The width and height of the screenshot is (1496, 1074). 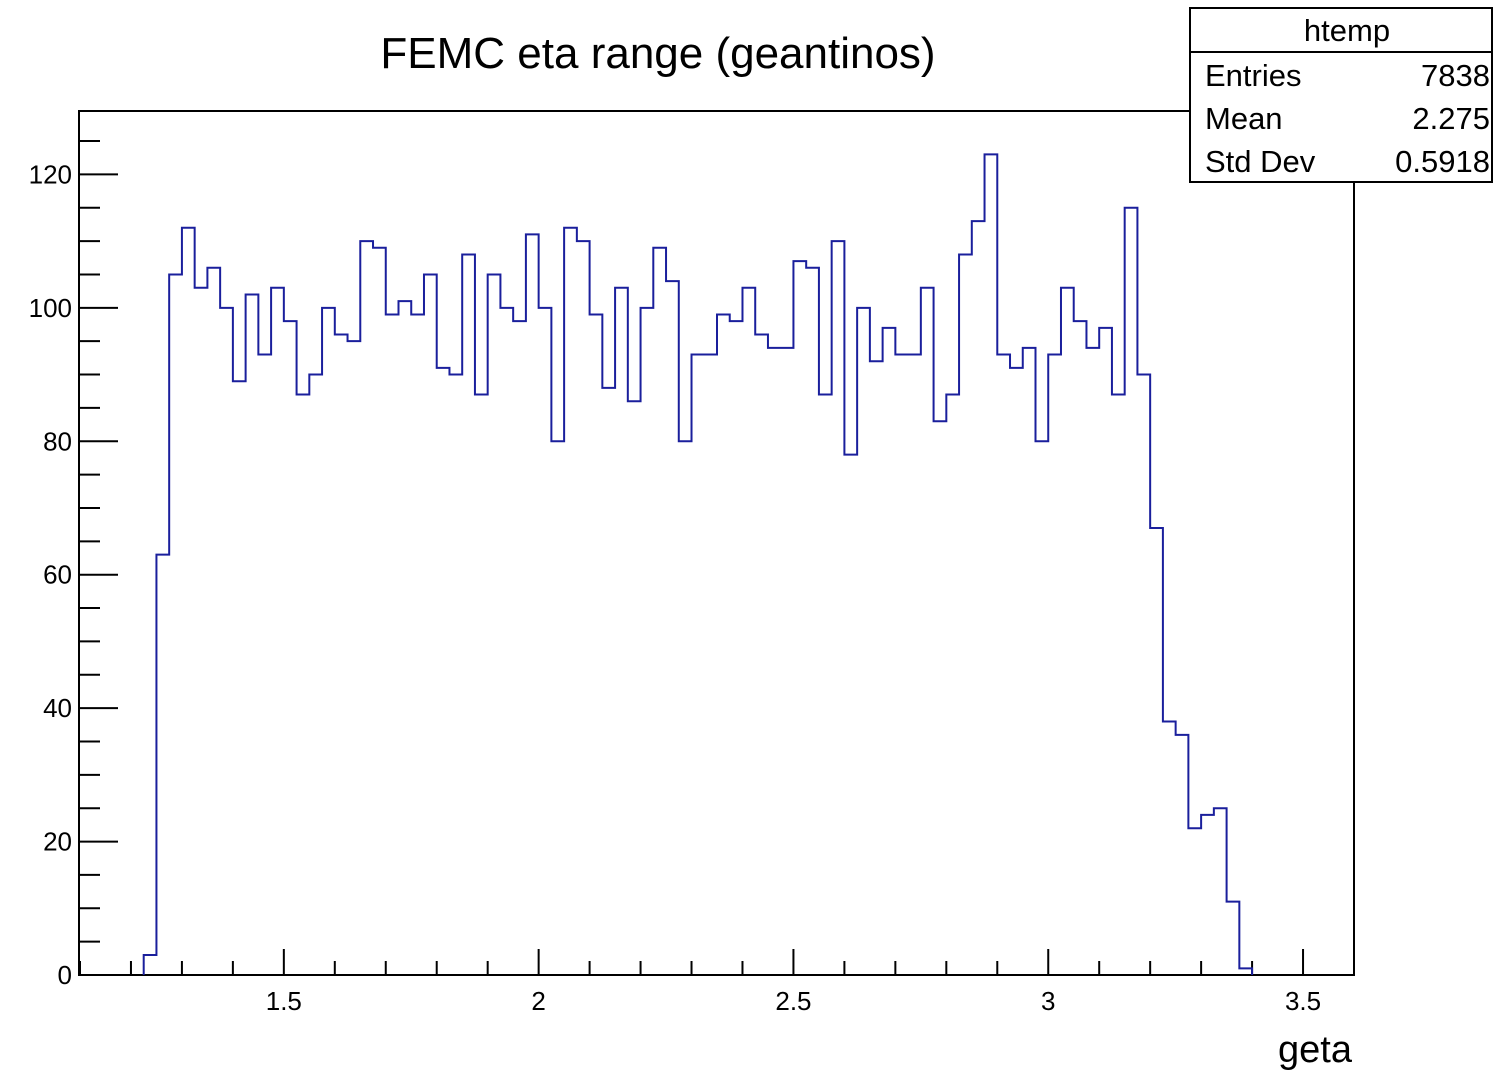 What do you see at coordinates (57, 708) in the screenshot?
I see `y-tick-label: 40` at bounding box center [57, 708].